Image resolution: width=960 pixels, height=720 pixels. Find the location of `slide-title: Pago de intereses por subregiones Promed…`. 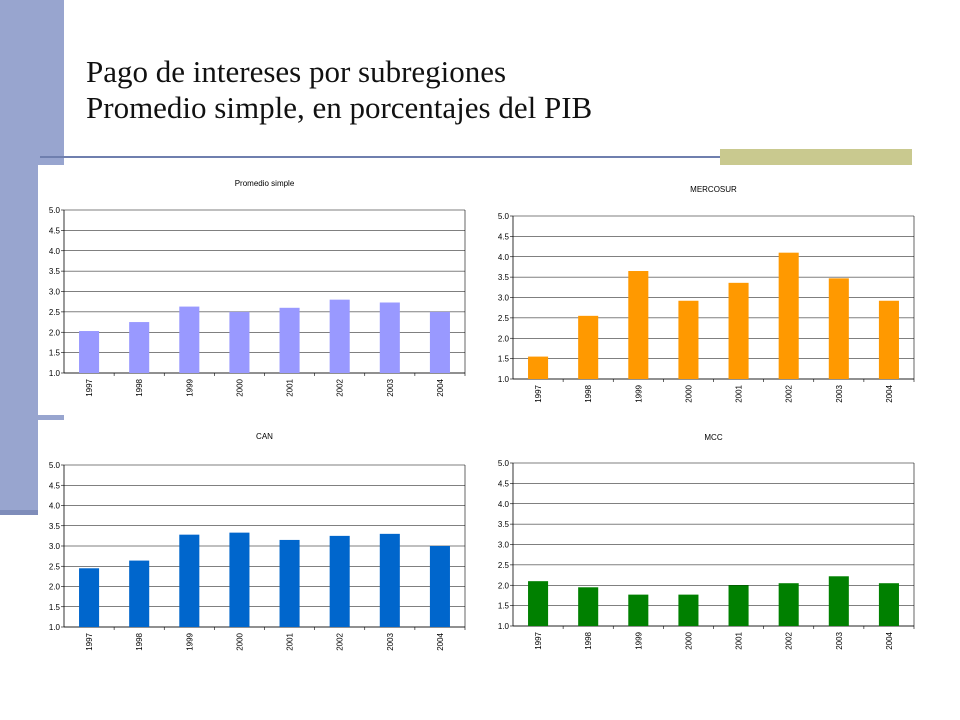

slide-title: Pago de intereses por subregiones Promed… is located at coordinates (506, 90).